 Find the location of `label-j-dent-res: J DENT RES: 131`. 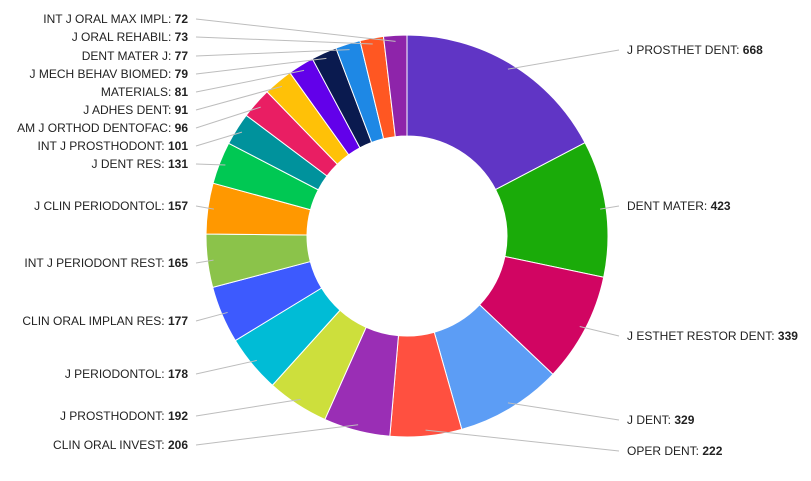

label-j-dent-res: J DENT RES: 131 is located at coordinates (140, 164).